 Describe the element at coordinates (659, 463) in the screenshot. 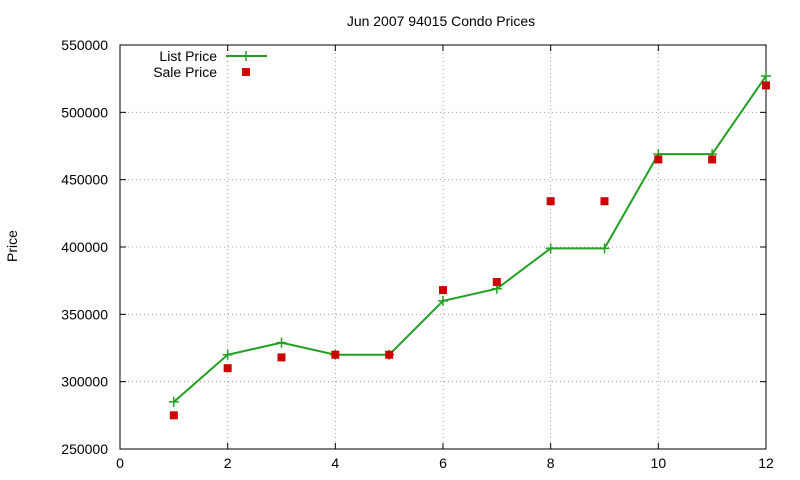

I see `x-tick-label: 10` at that location.